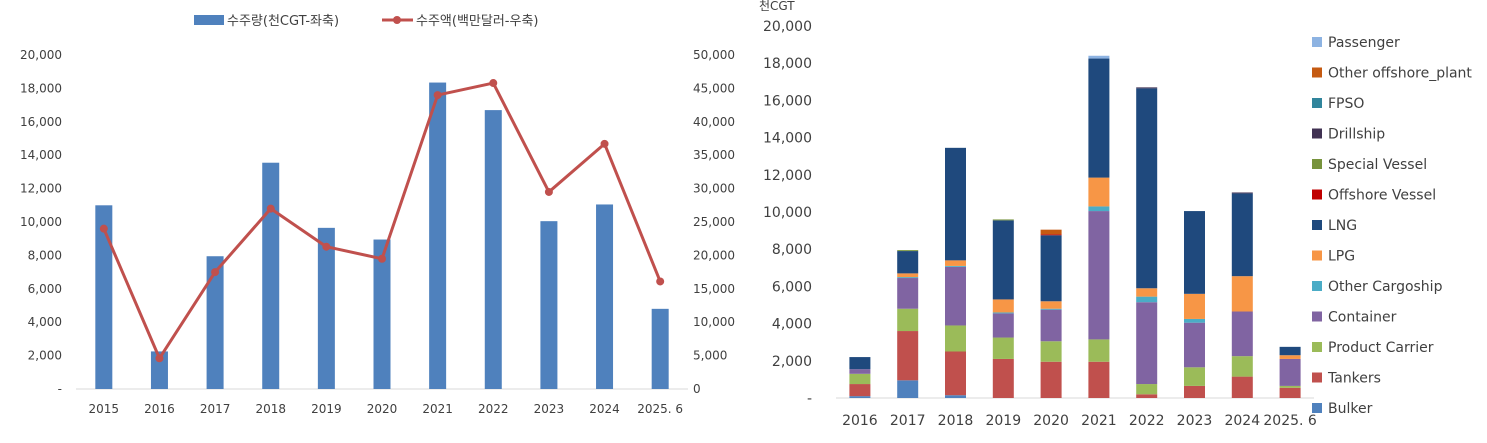 This screenshot has height=443, width=1487. Describe the element at coordinates (714, 255) in the screenshot. I see `right-axis-tick-label: 20,000` at that location.